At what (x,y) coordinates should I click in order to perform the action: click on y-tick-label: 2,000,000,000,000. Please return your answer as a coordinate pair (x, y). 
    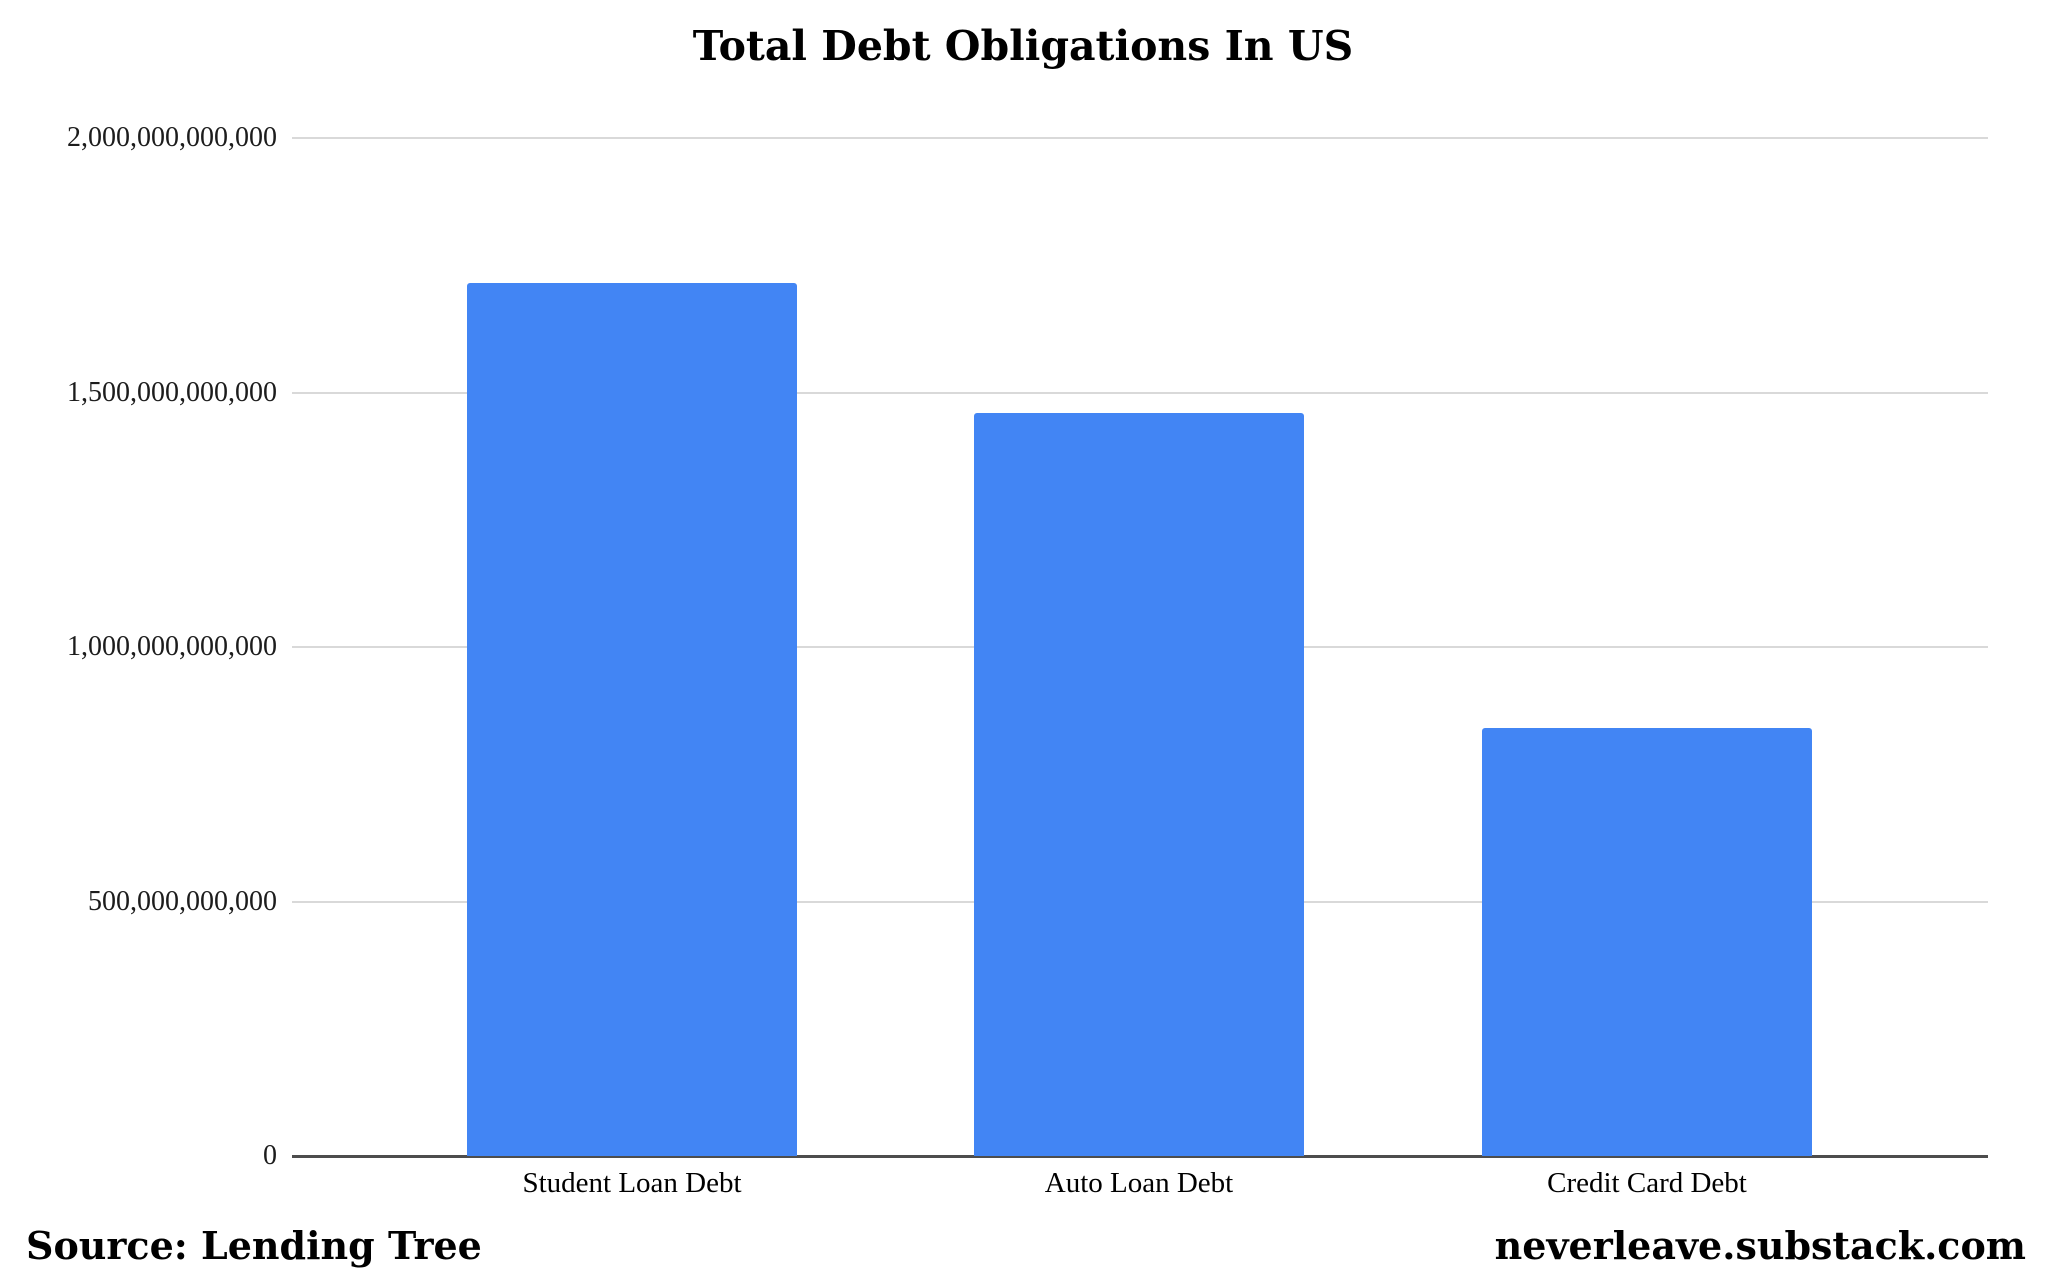
    Looking at the image, I should click on (172, 137).